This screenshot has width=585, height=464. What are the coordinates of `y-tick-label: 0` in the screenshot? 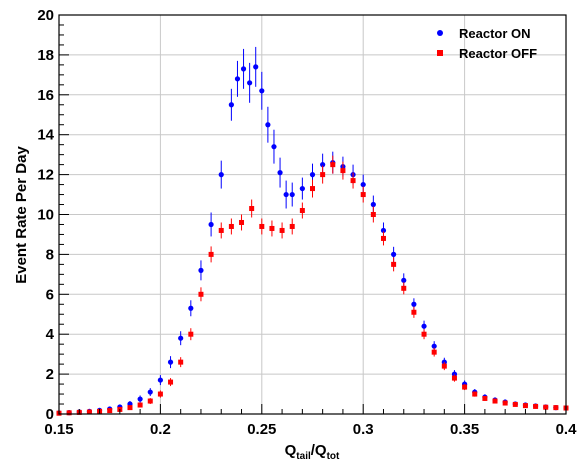 It's located at (50, 414).